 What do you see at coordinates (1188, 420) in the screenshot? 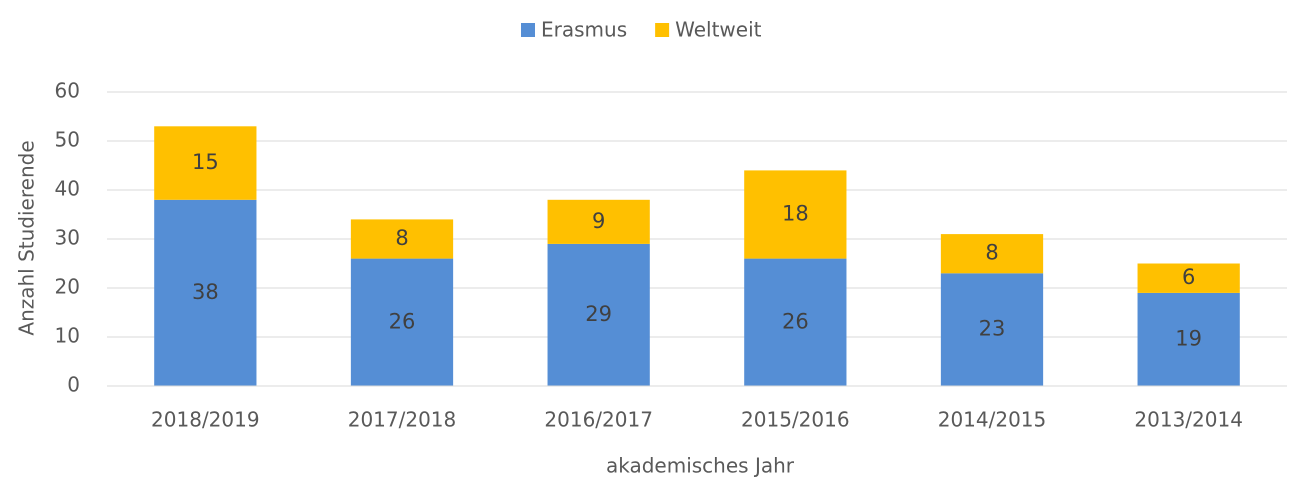
I see `x-tick-label: 2013/2014` at bounding box center [1188, 420].